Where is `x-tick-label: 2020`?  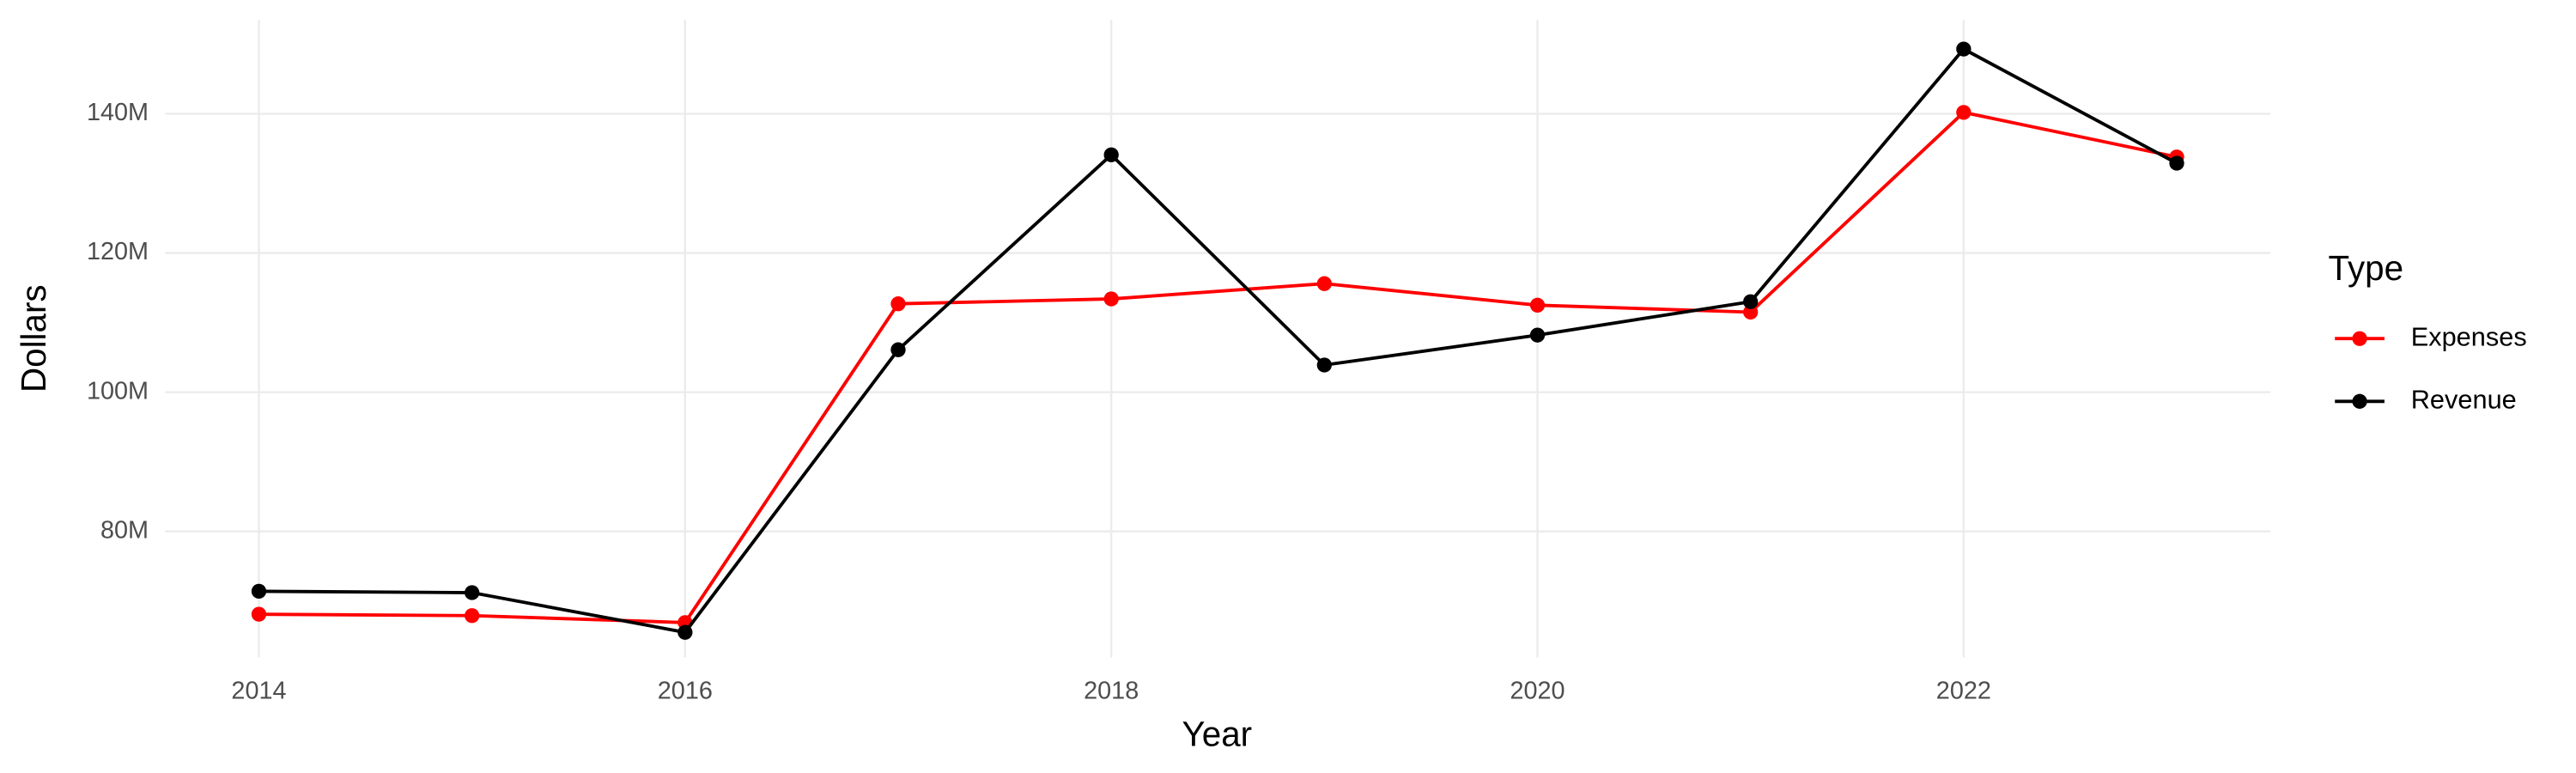 x-tick-label: 2020 is located at coordinates (1537, 690).